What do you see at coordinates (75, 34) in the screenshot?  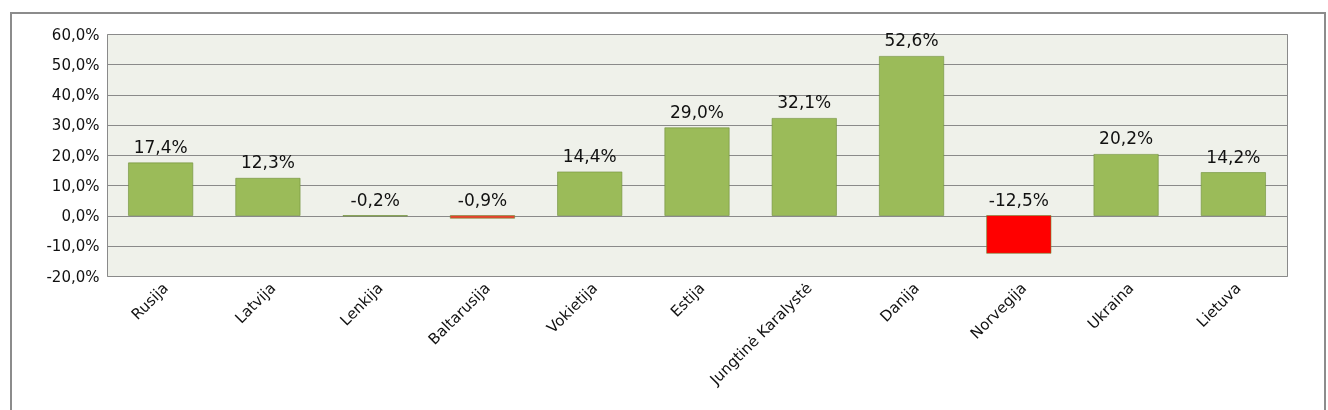 I see `y-tick-label: 60,0%` at bounding box center [75, 34].